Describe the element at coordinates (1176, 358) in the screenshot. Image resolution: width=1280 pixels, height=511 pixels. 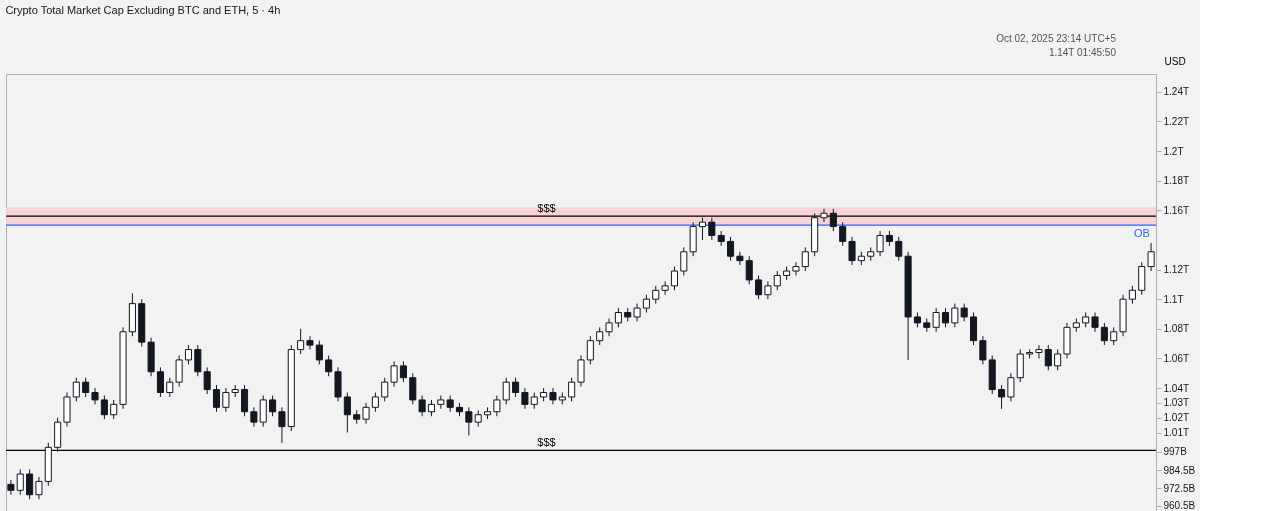
I see `y-tick-label: 1.06T` at that location.